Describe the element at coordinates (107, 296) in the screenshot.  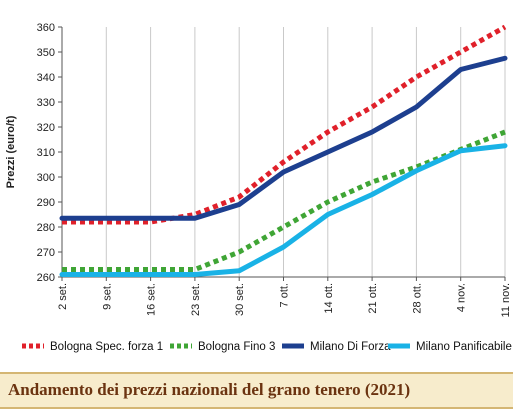
I see `x-tick-label-1: 9 set.` at that location.